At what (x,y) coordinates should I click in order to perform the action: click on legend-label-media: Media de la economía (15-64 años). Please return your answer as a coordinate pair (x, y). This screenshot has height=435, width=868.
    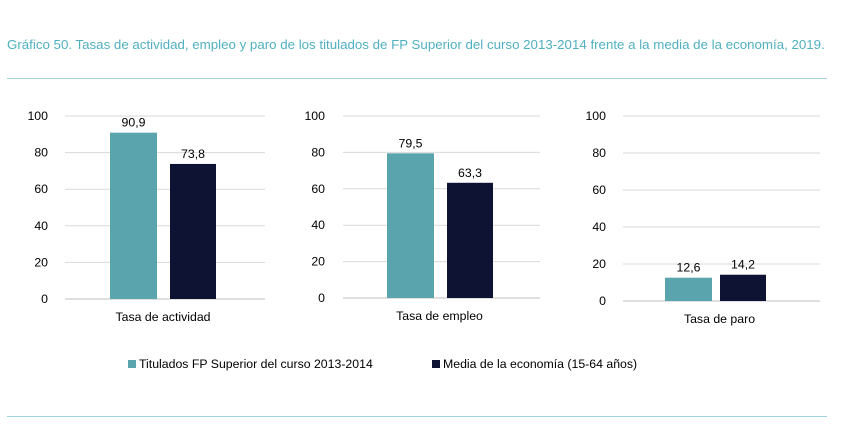
    Looking at the image, I should click on (540, 364).